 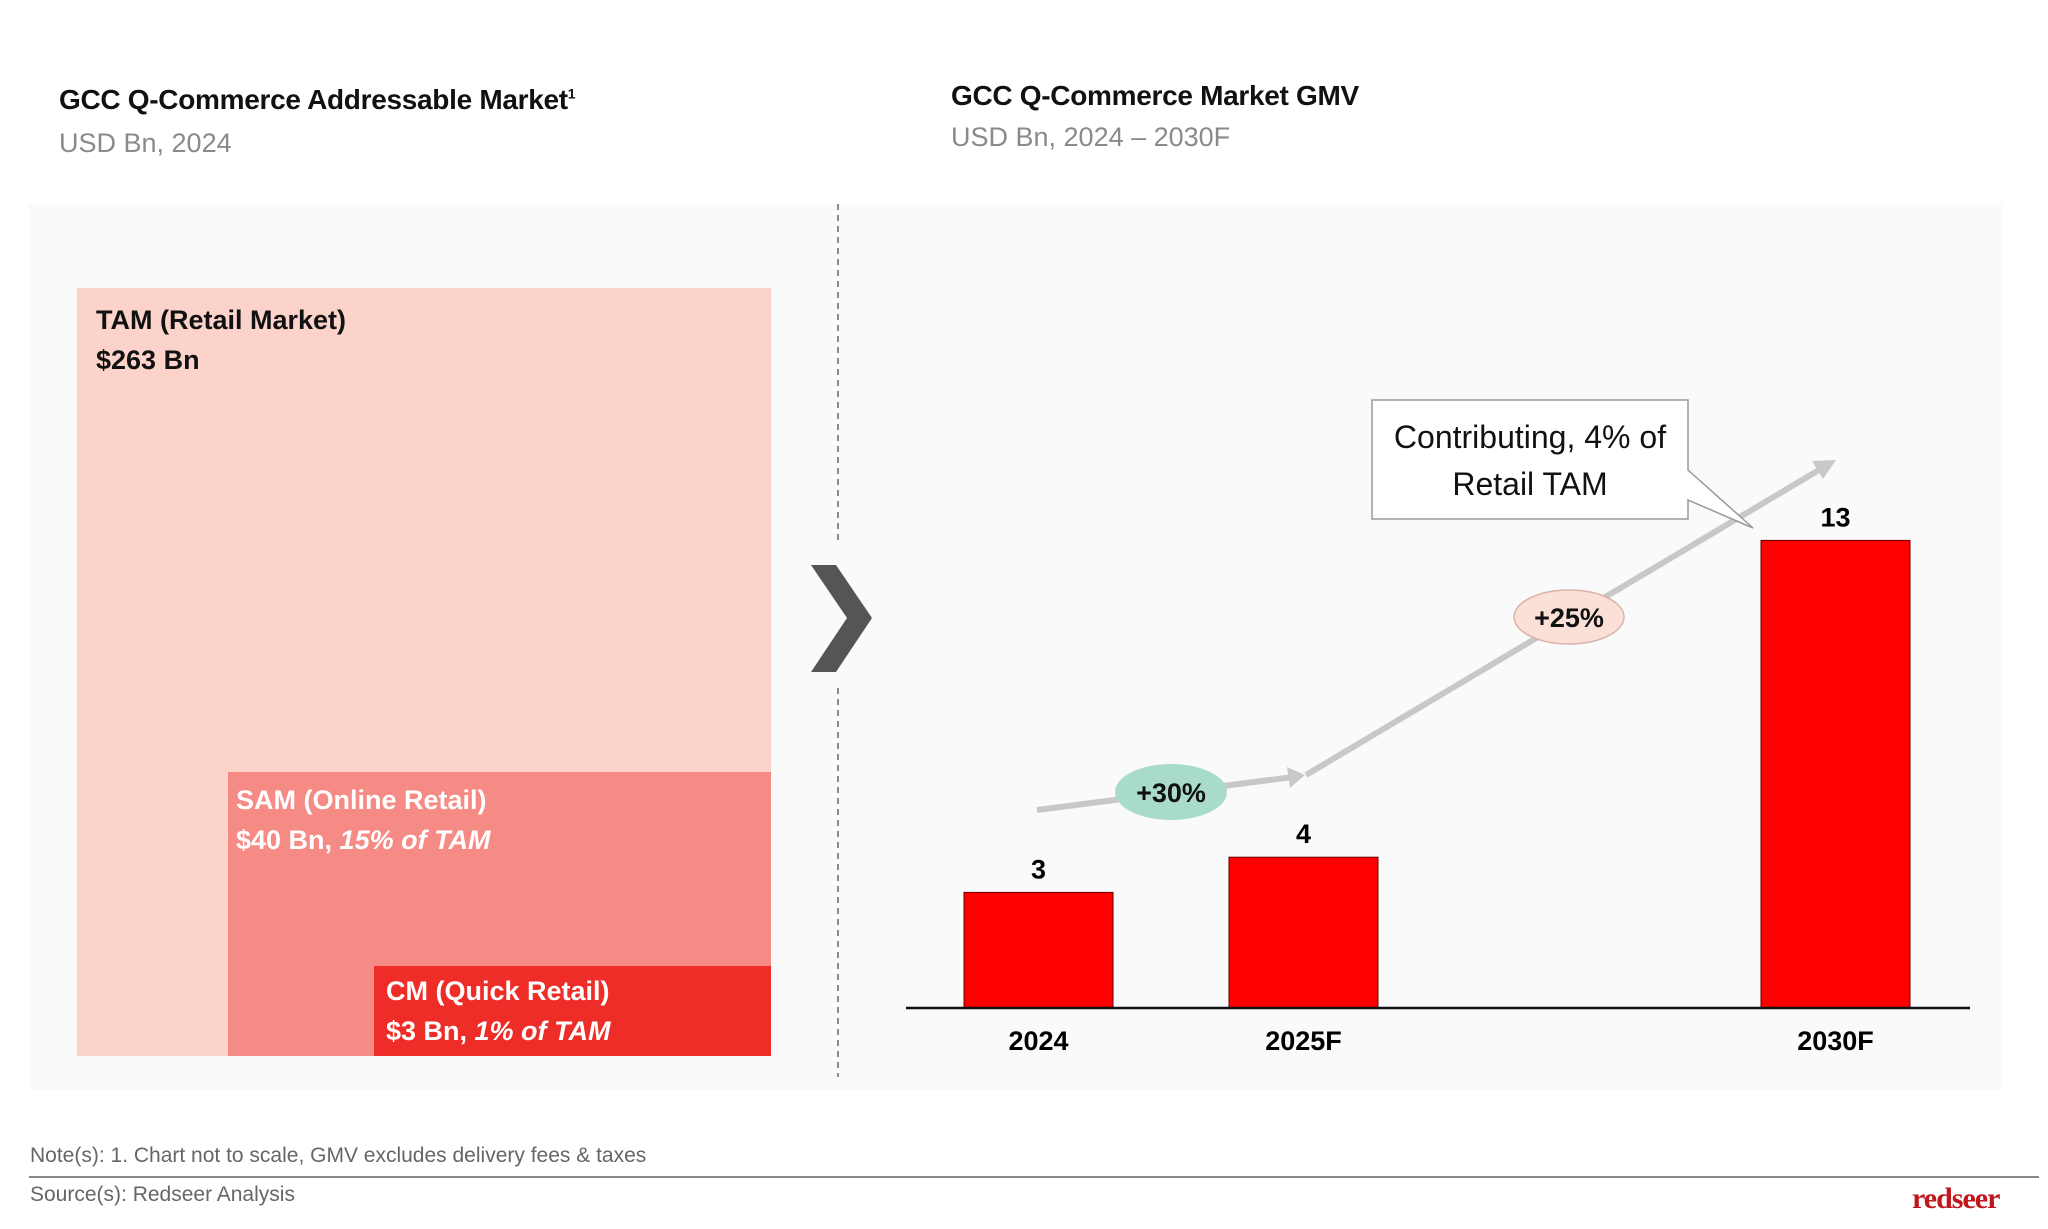 What do you see at coordinates (1835, 1041) in the screenshot?
I see `category-label-2030F: 2030F` at bounding box center [1835, 1041].